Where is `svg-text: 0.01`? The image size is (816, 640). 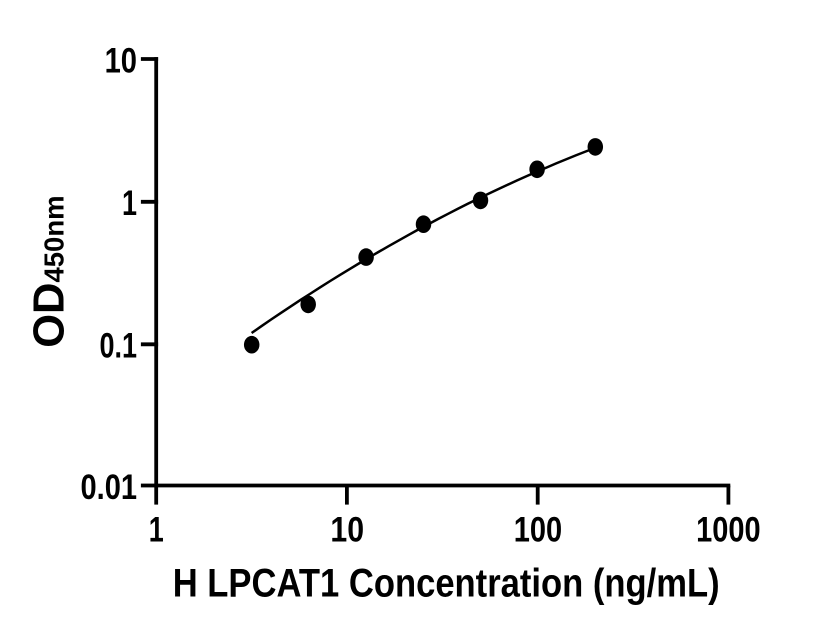
svg-text: 0.01 is located at coordinates (109, 487).